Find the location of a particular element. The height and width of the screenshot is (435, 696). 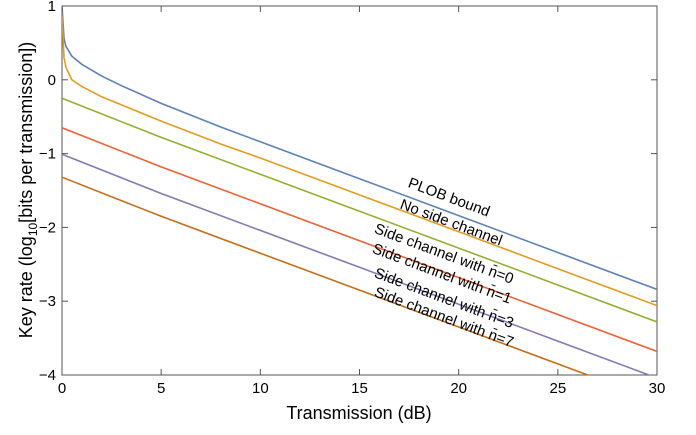

x-tick-label: 15 is located at coordinates (359, 388).